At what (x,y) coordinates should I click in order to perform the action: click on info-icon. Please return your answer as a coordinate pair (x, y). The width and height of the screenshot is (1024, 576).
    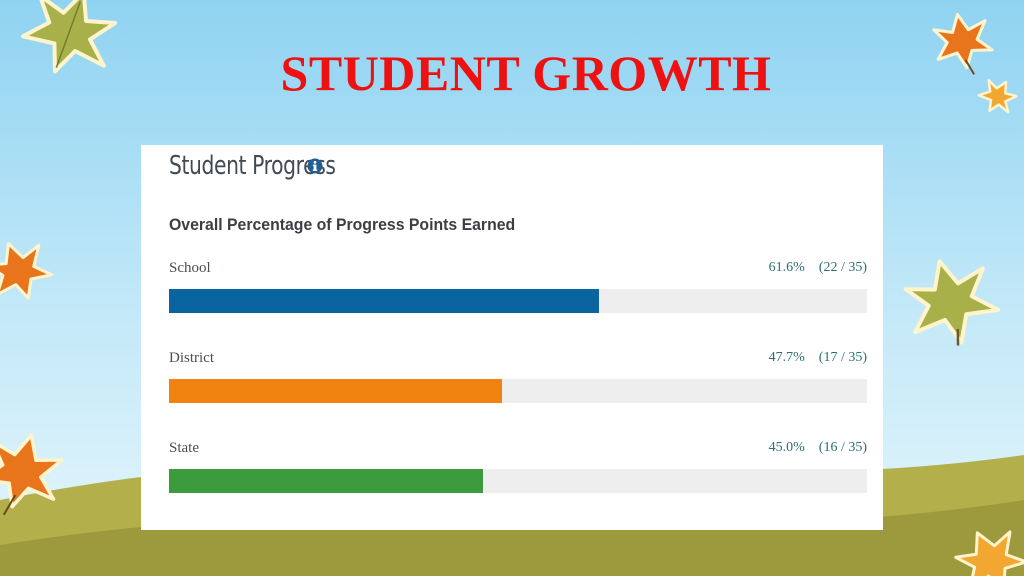
    Looking at the image, I should click on (315, 166).